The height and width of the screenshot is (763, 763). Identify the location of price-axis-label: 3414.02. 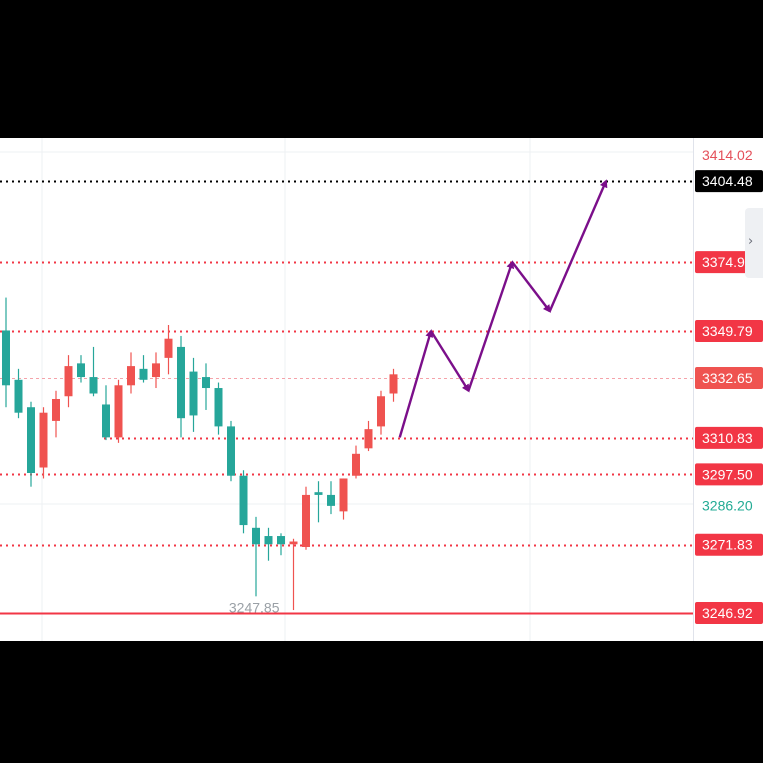
(727, 155).